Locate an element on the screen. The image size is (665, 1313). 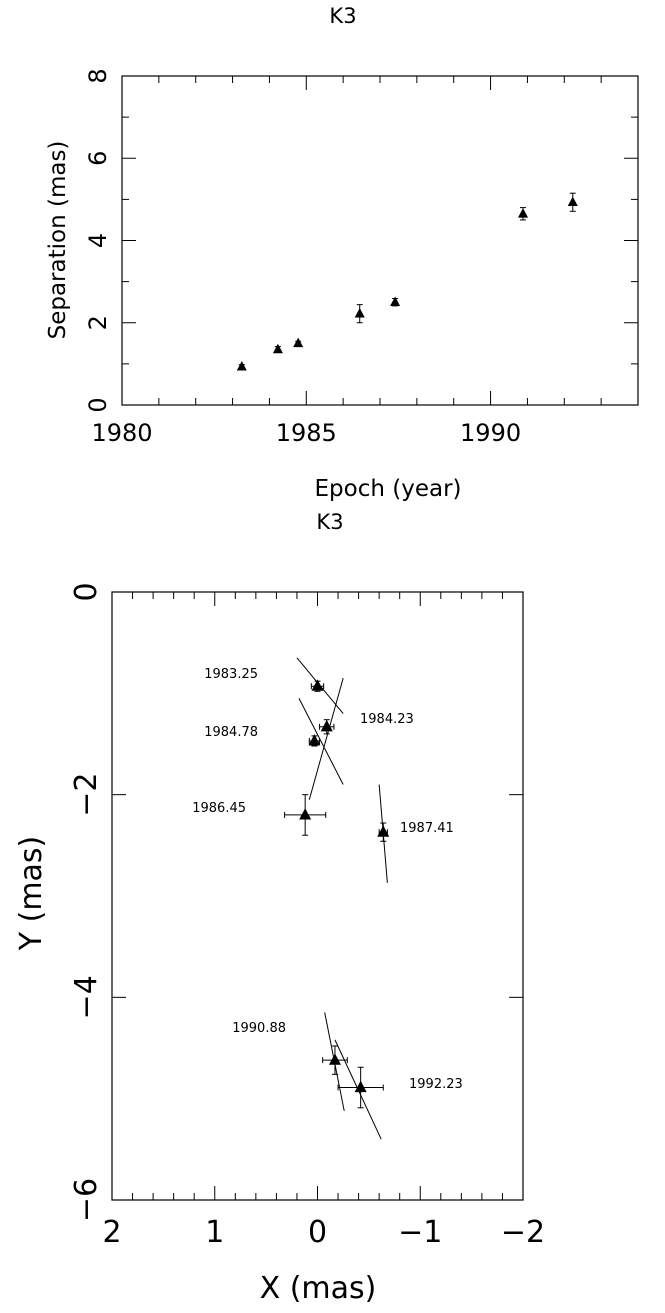
y-tick-label: 4 is located at coordinates (98, 240).